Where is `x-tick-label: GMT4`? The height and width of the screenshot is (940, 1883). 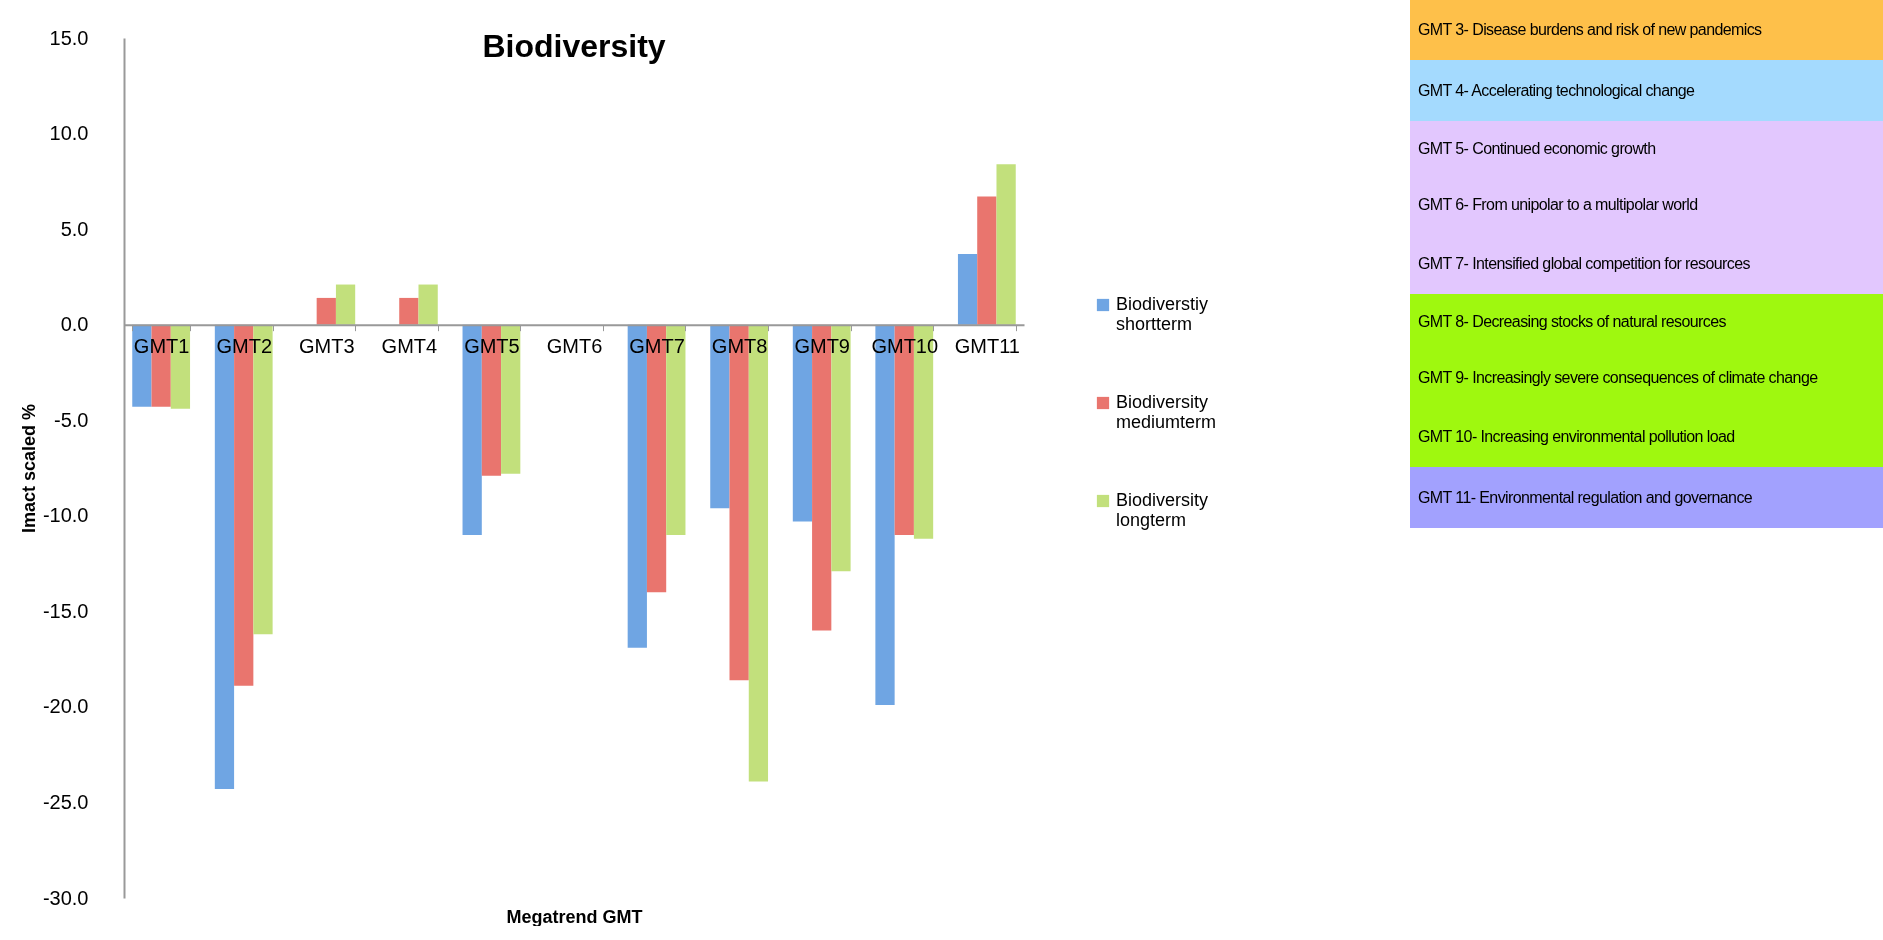
x-tick-label: GMT4 is located at coordinates (409, 346).